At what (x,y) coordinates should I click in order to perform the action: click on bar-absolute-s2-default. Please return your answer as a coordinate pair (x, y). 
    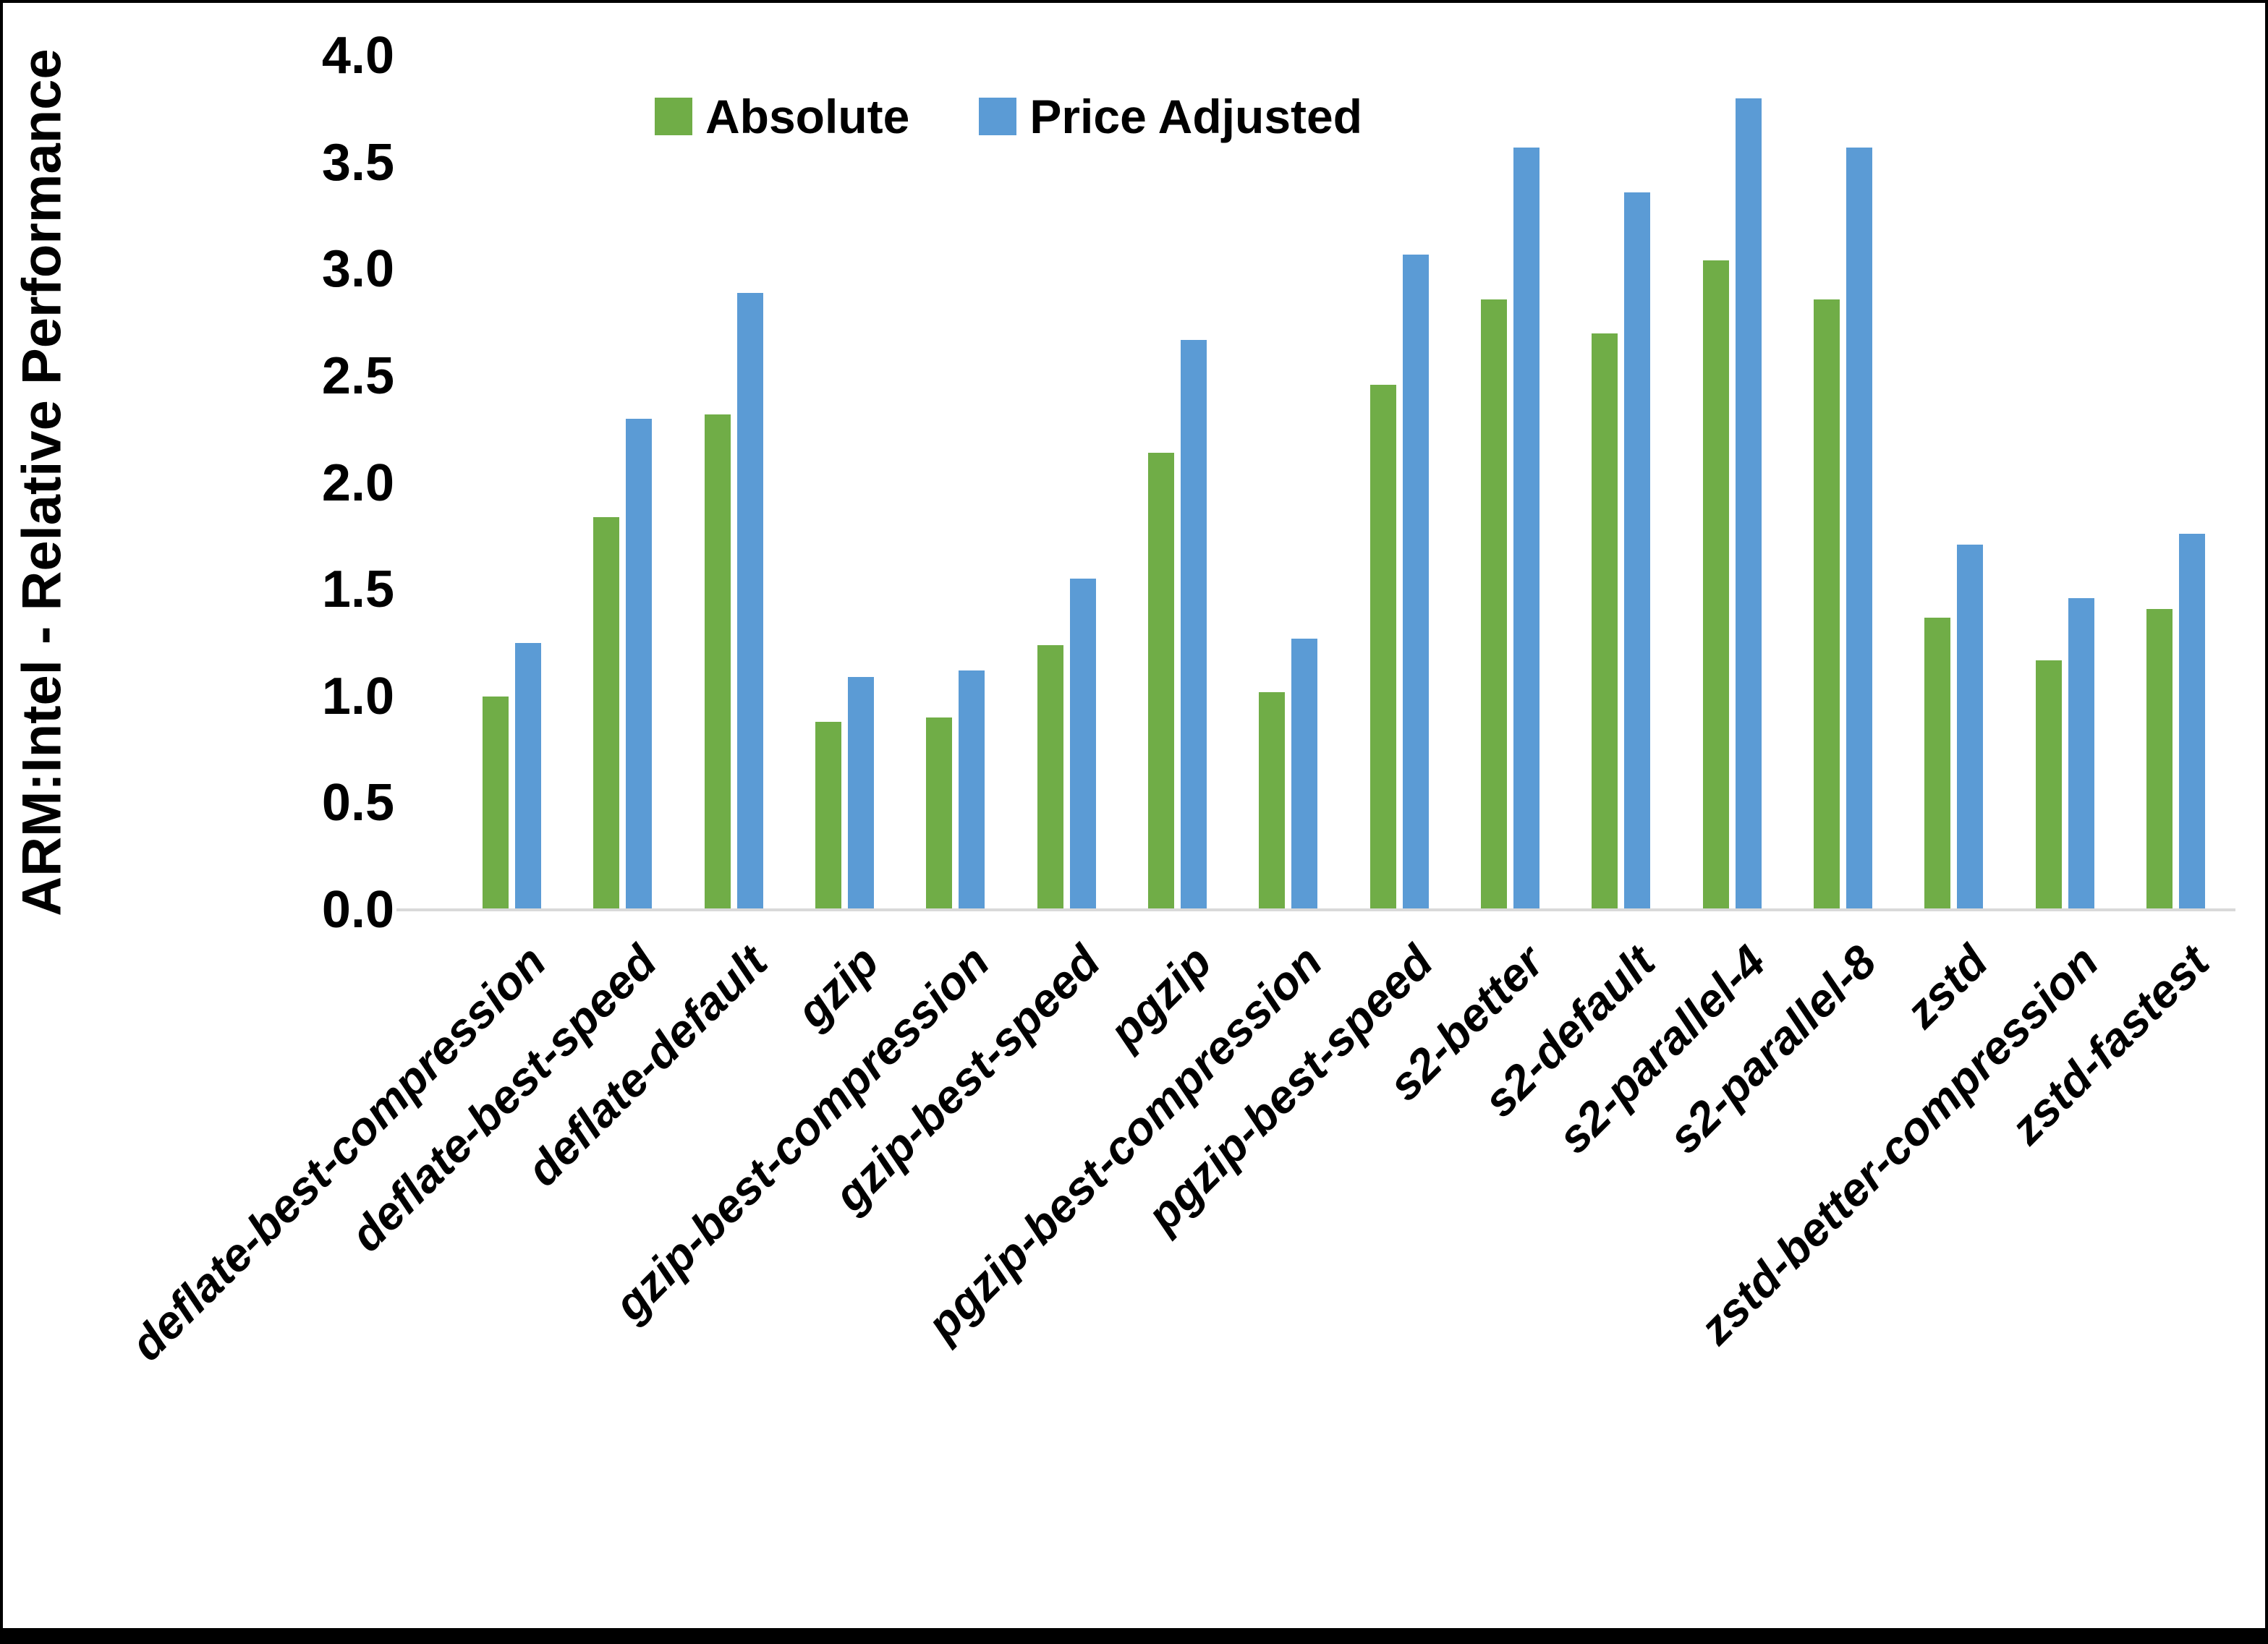
    Looking at the image, I should click on (1605, 621).